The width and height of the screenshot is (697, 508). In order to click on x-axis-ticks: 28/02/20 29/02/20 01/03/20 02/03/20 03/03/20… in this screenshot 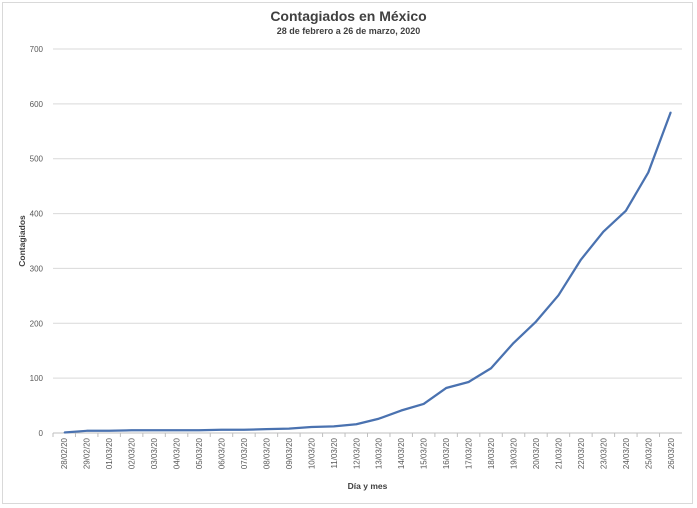, I will do `click(364, 451)`.